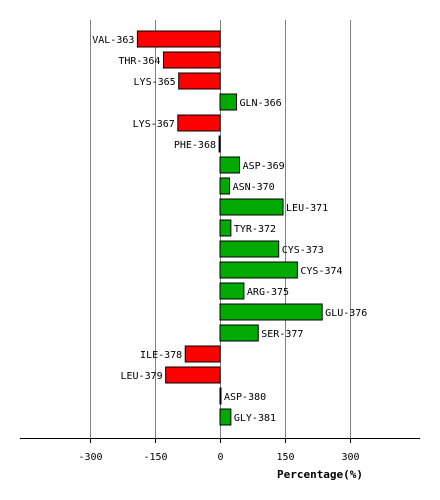  Describe the element at coordinates (282, 334) in the screenshot. I see `bar-label-ser-377: SER-377` at that location.